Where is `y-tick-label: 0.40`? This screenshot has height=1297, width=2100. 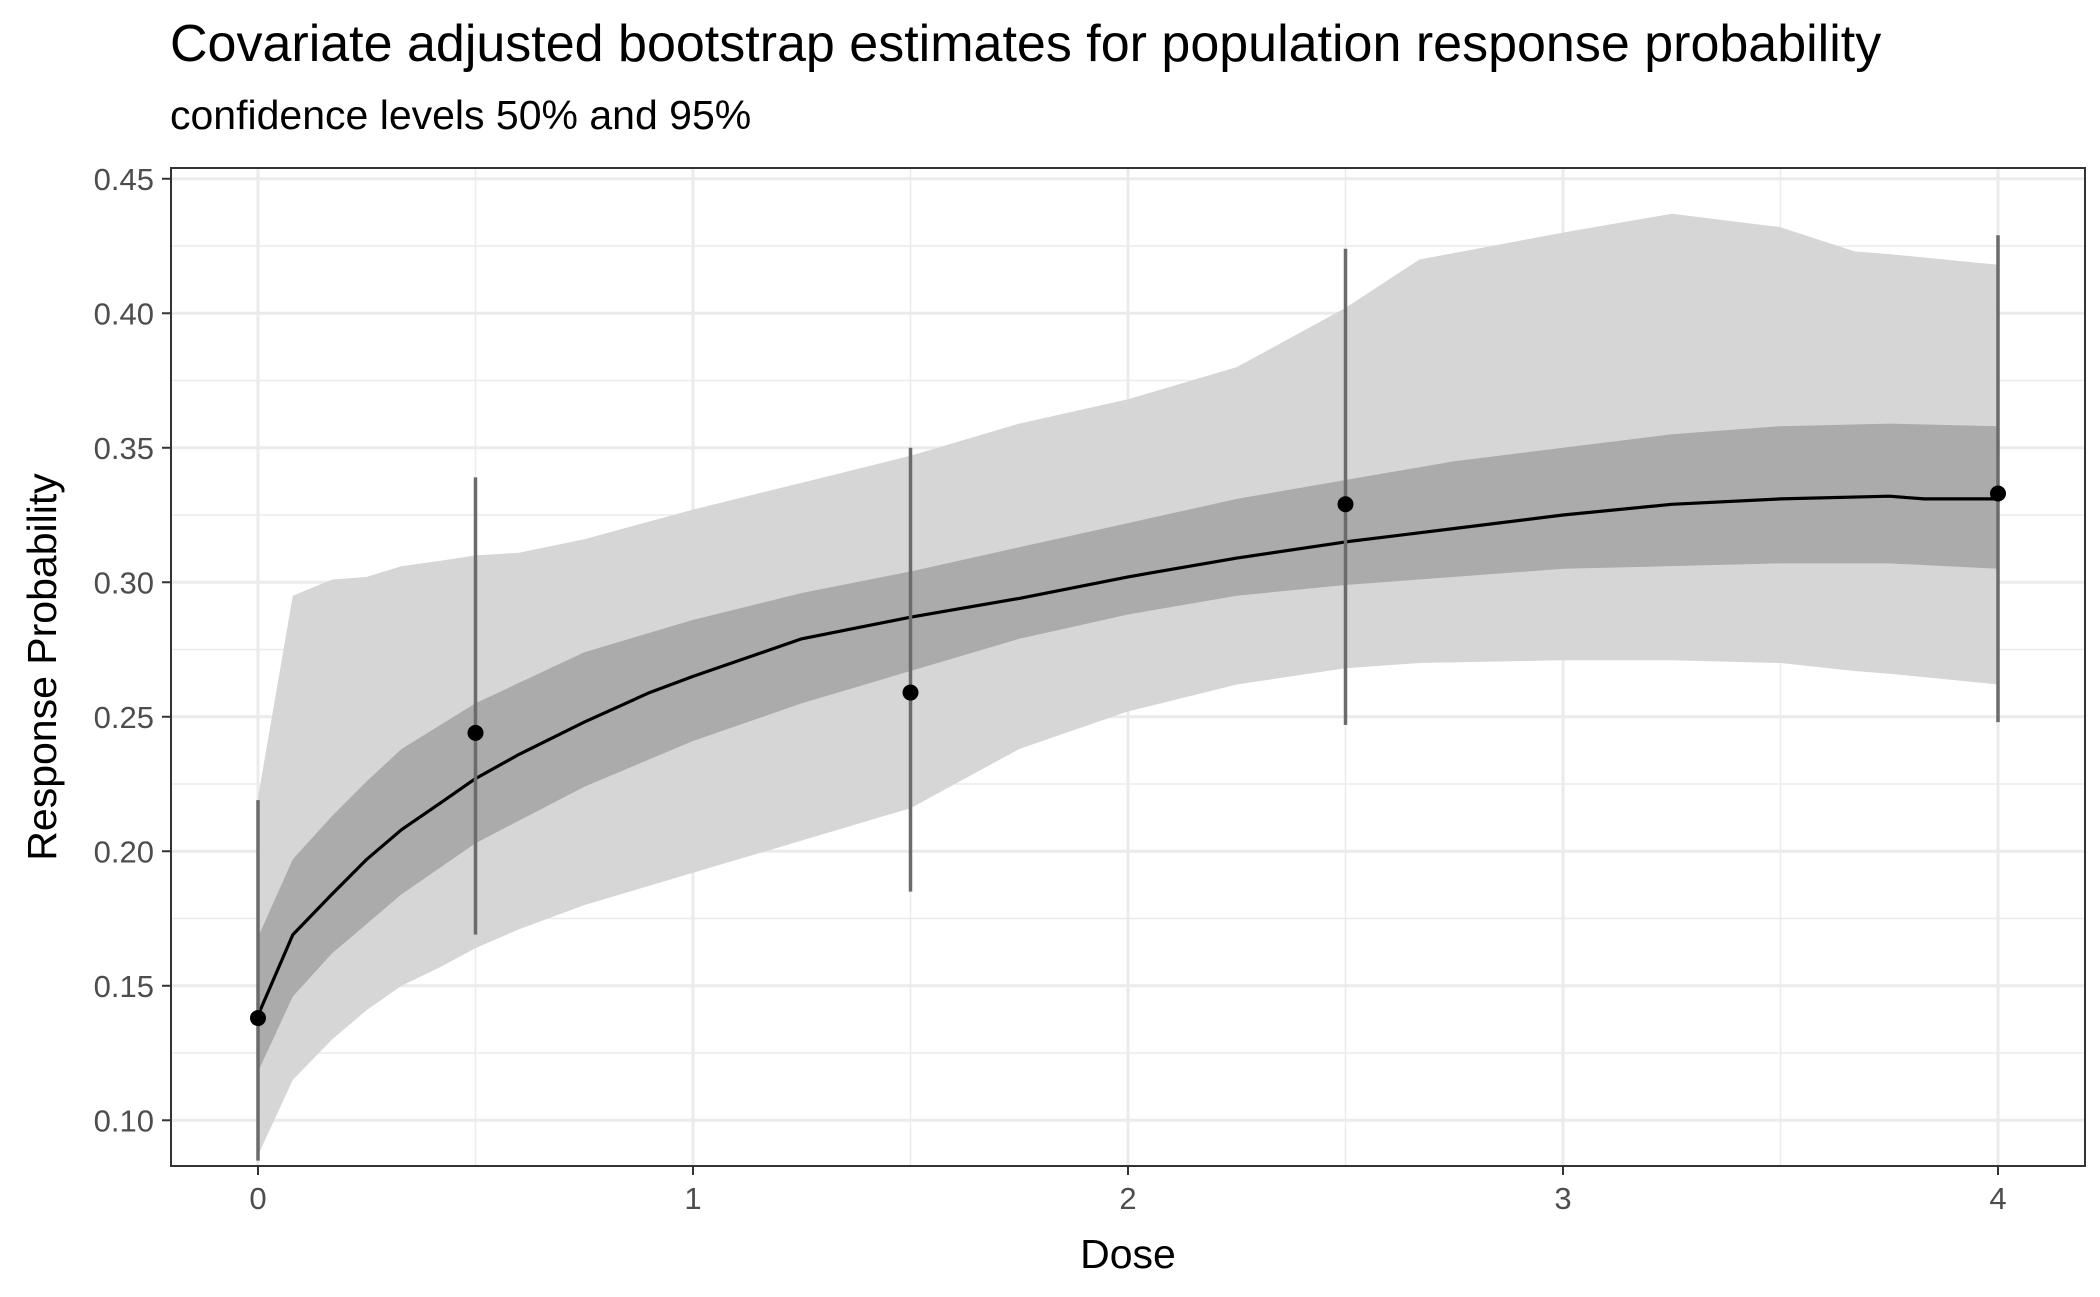 y-tick-label: 0.40 is located at coordinates (124, 313).